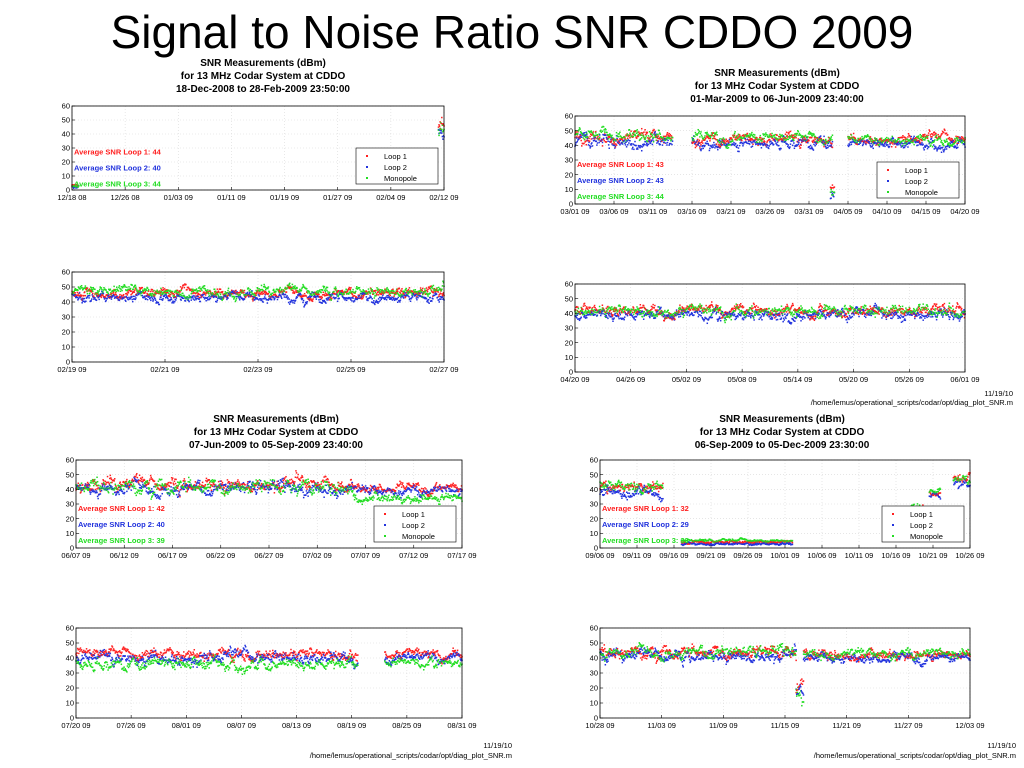  I want to click on y-tick-label: 20, so click(66, 162).